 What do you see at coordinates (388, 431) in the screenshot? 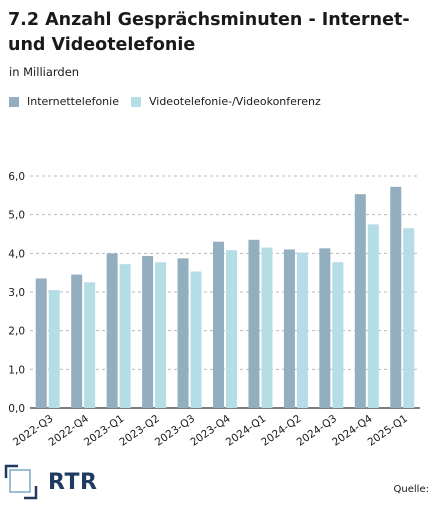
I see `x-tick-label: 2025-Q1` at bounding box center [388, 431].